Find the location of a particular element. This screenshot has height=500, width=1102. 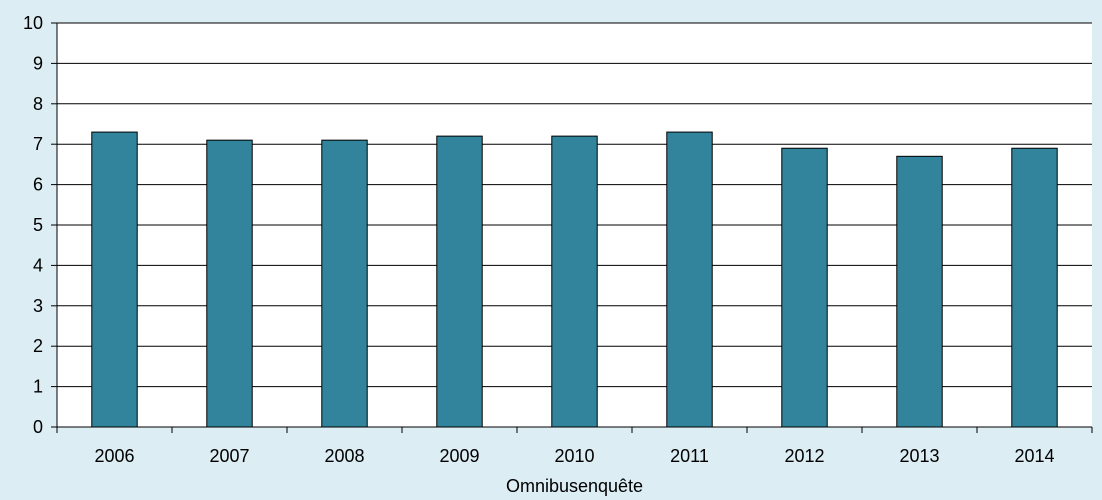

x-tick-label: 2009 is located at coordinates (459, 456).